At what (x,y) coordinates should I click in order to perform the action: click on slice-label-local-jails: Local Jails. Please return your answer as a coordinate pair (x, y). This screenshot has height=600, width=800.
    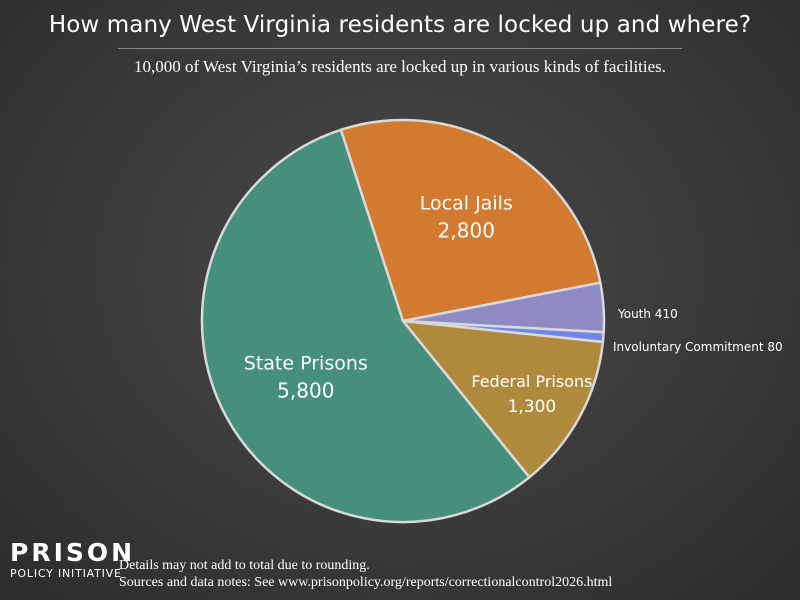
    Looking at the image, I should click on (466, 204).